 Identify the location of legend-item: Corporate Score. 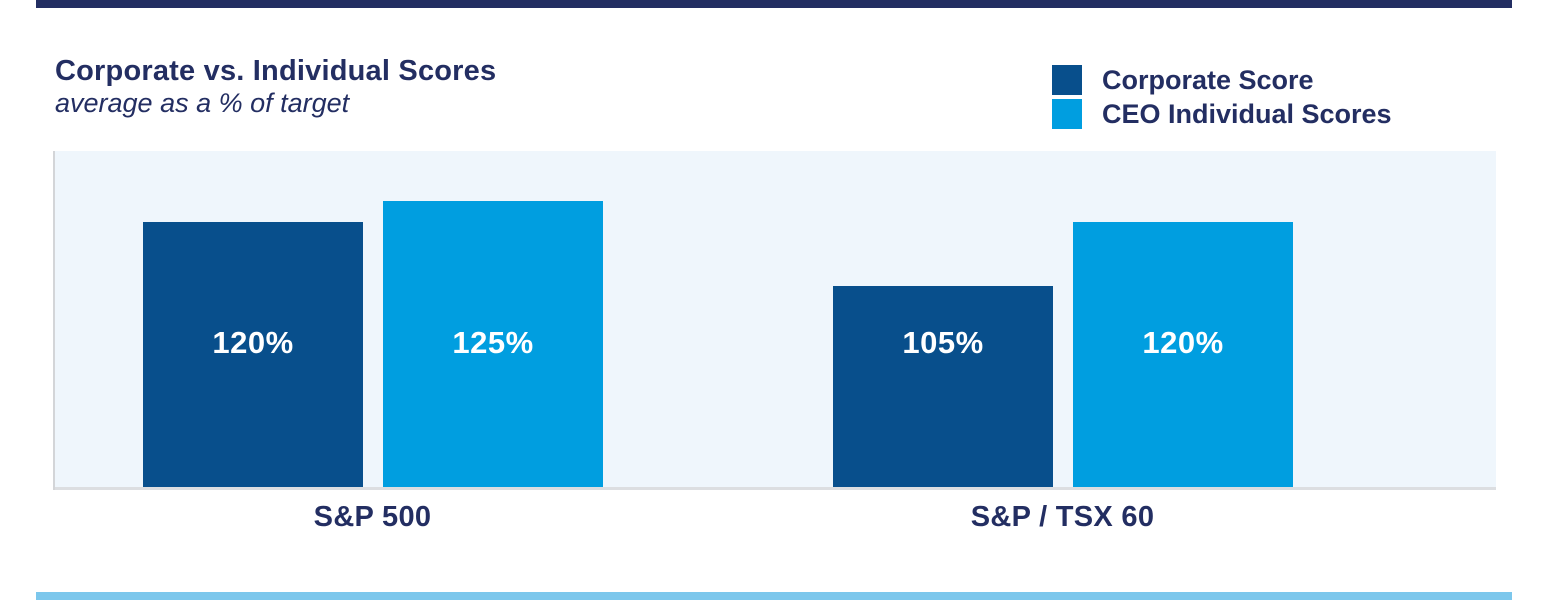
(1222, 80).